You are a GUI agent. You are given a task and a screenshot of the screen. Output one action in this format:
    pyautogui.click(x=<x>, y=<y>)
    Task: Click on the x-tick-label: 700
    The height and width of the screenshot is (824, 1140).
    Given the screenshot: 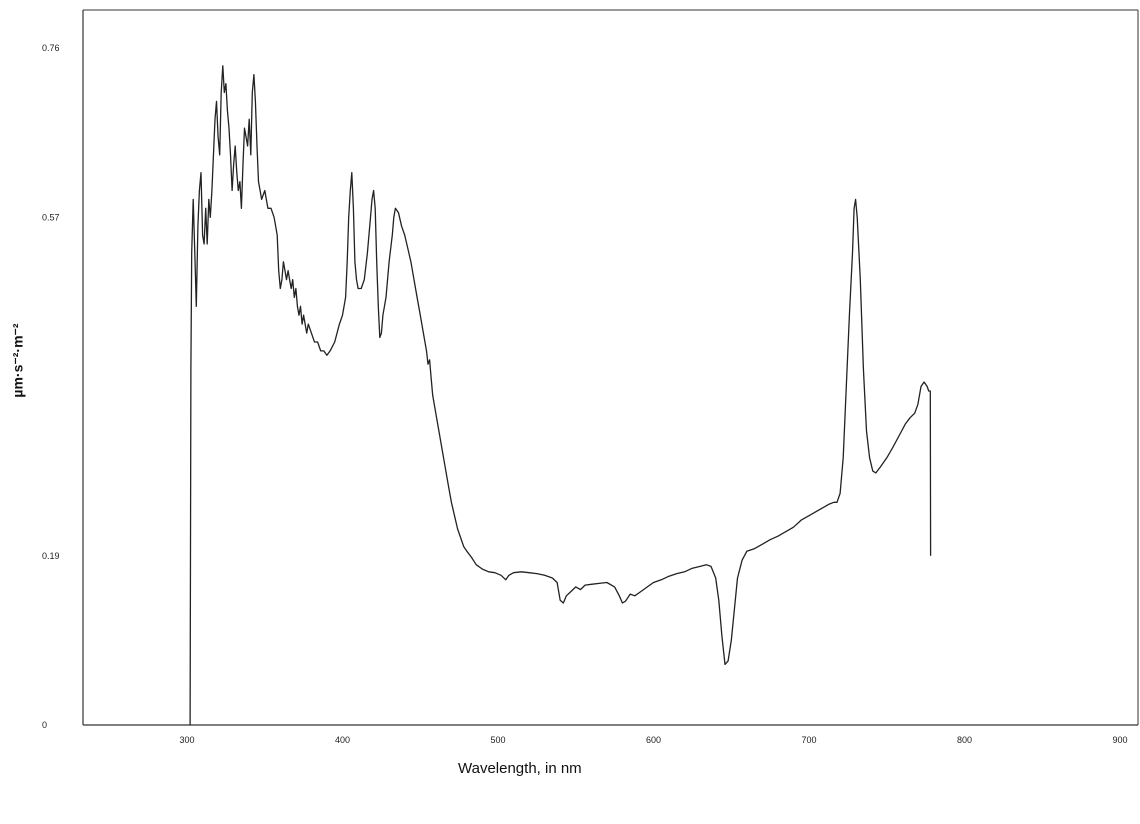 What is the action you would take?
    pyautogui.click(x=808, y=740)
    